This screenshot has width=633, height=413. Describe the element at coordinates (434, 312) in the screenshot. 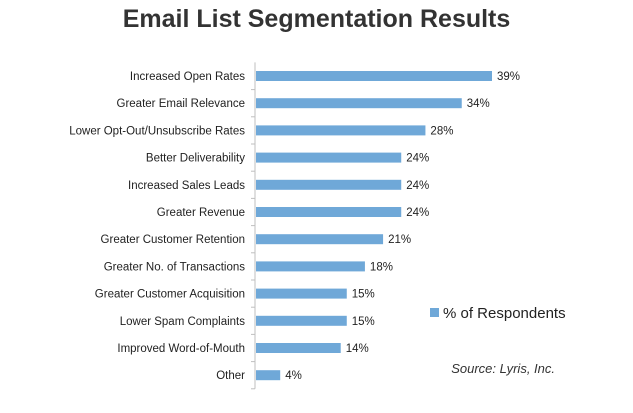

I see `legend-swatch` at that location.